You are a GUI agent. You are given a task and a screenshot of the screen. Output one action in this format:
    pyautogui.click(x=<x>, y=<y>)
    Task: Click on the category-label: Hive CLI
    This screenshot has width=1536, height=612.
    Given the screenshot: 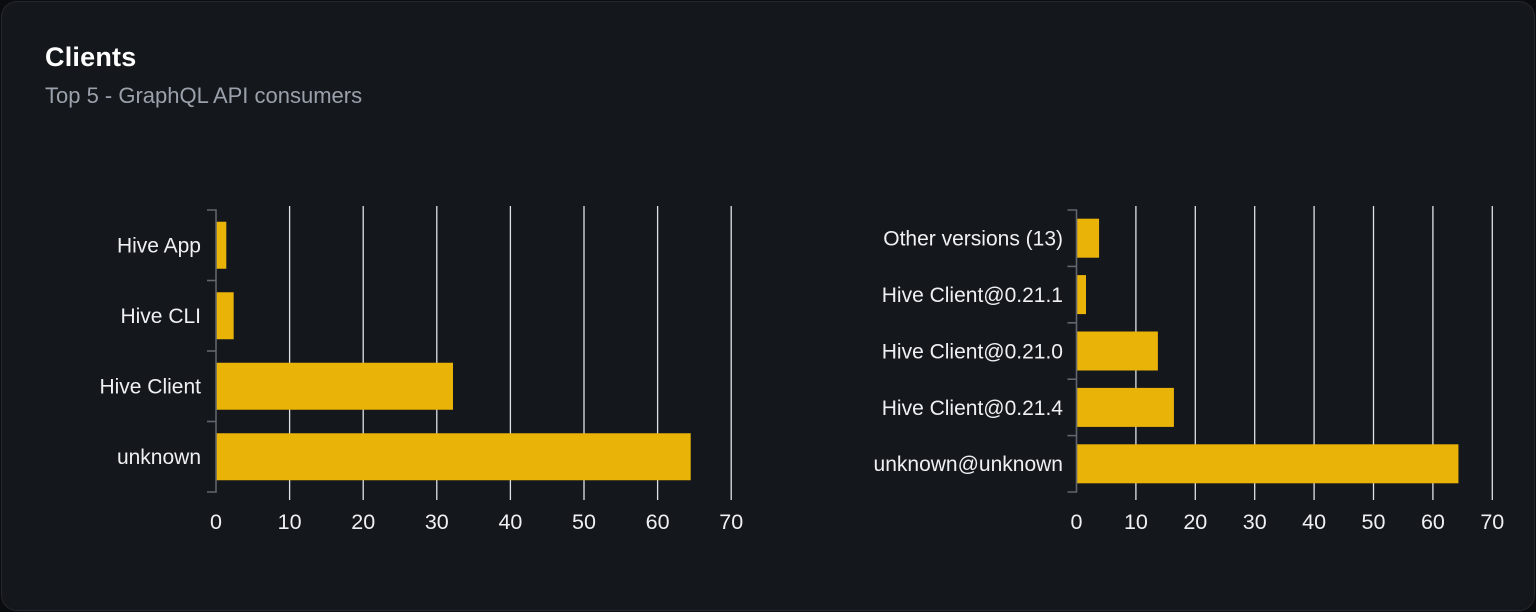 What is the action you would take?
    pyautogui.click(x=160, y=316)
    